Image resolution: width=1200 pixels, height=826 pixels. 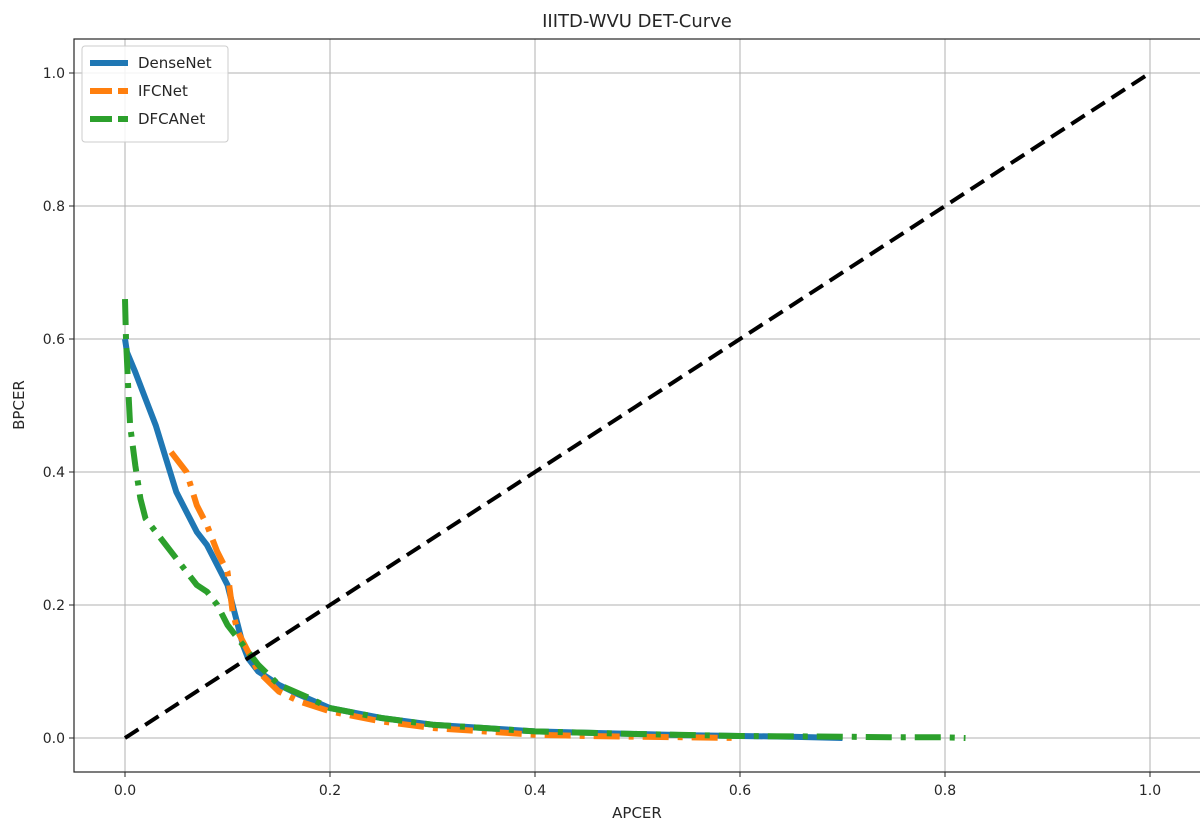 I want to click on y-tick-label: 0.4, so click(x=54, y=473).